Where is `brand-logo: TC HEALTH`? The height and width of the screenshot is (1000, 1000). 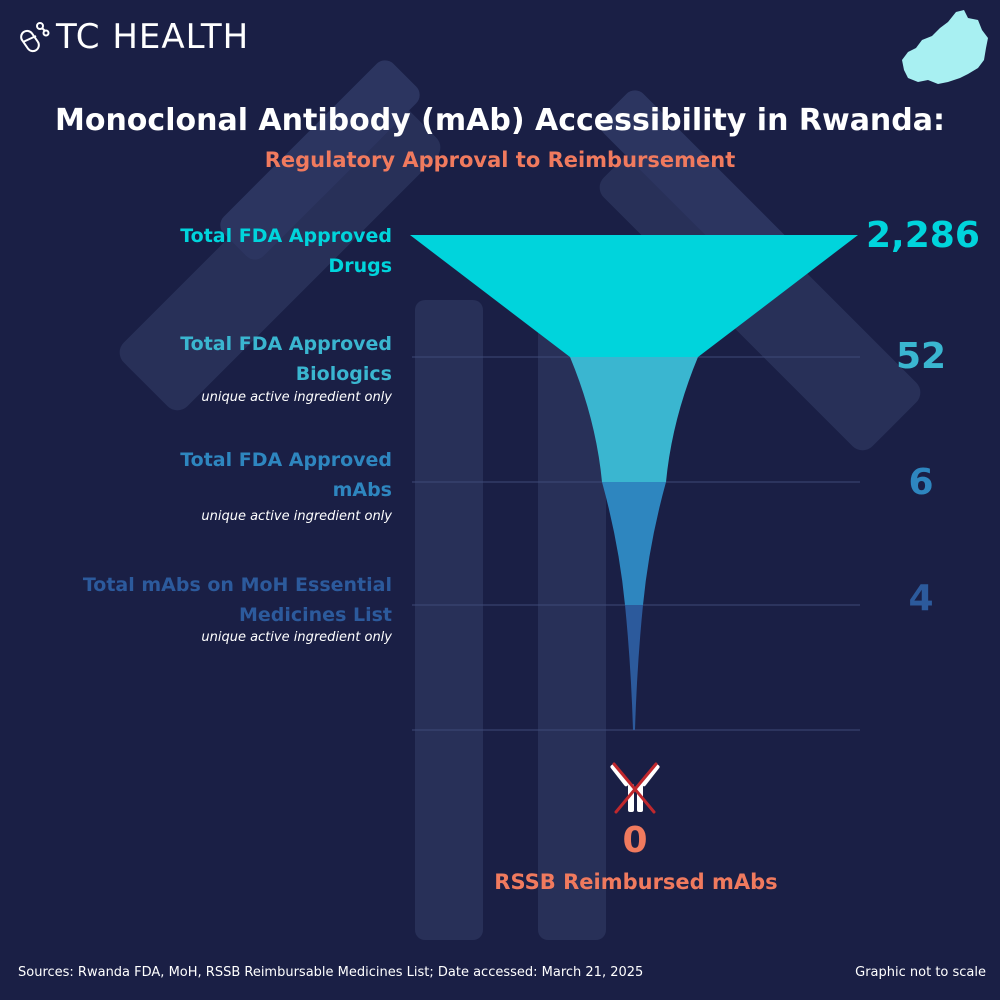
brand-logo: TC HEALTH is located at coordinates (133, 37).